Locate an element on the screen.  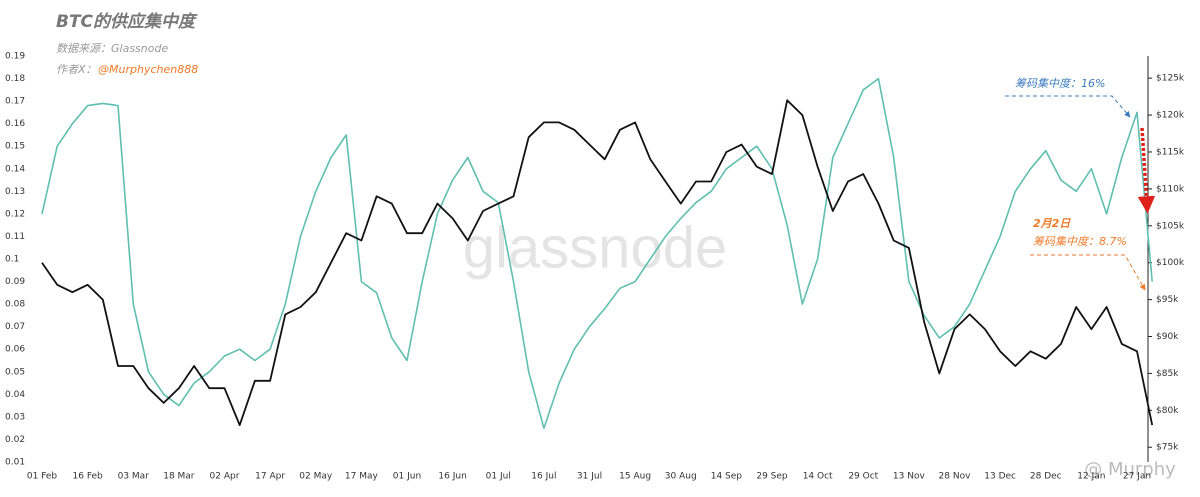
y-tick-label: 0.16 is located at coordinates (15, 124).